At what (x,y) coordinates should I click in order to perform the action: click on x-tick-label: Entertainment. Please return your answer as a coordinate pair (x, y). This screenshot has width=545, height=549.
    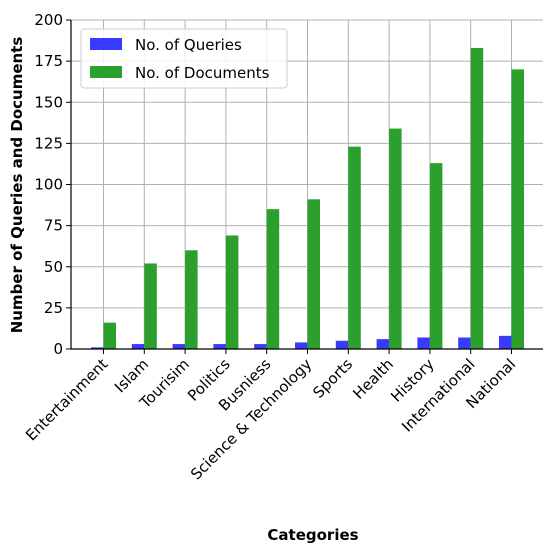
    Looking at the image, I should click on (66, 399).